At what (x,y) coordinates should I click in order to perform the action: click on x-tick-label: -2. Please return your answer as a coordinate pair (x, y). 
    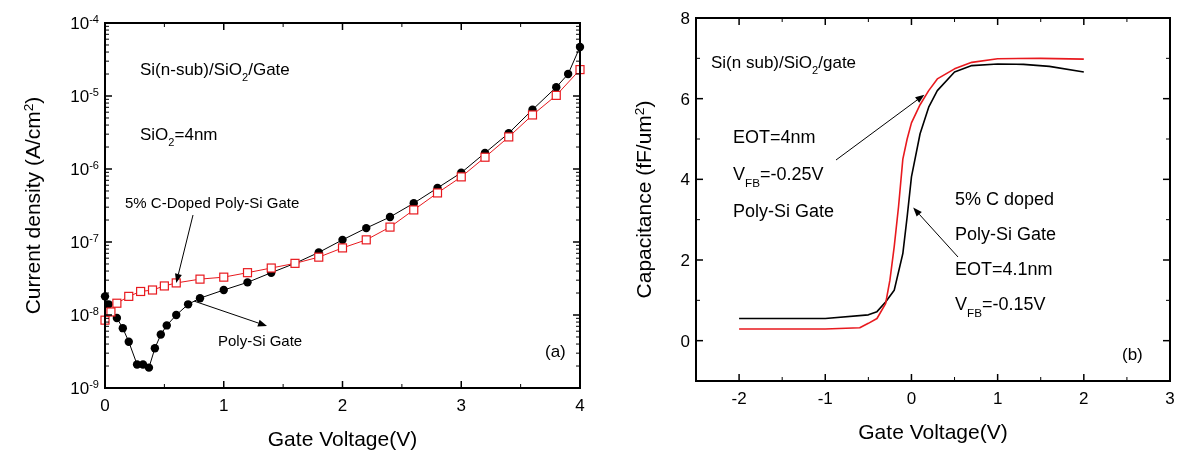
    Looking at the image, I should click on (739, 398).